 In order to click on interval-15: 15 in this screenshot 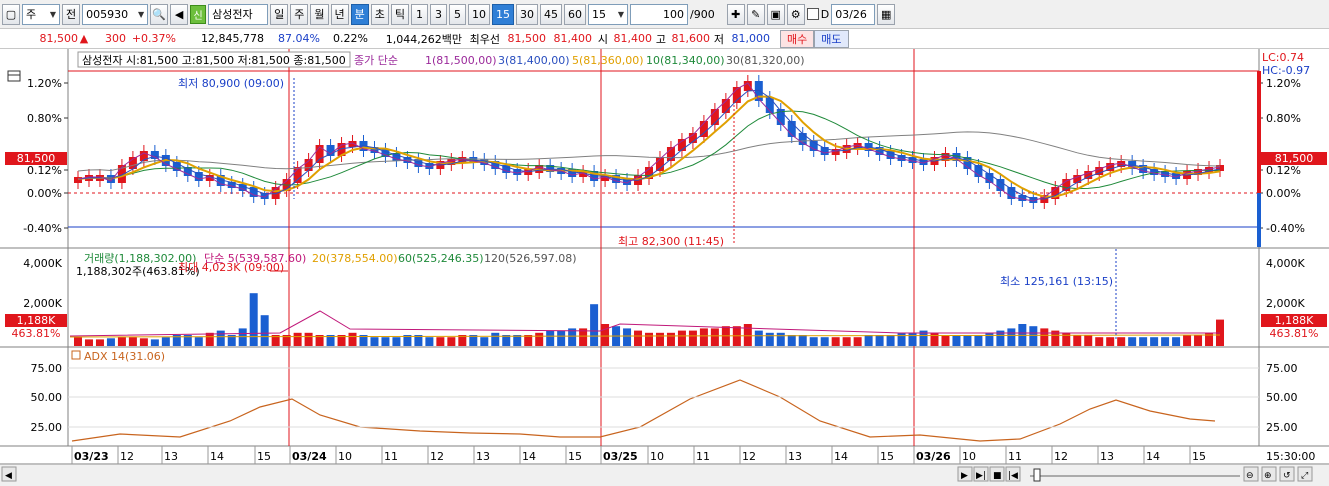, I will do `click(503, 14)`.